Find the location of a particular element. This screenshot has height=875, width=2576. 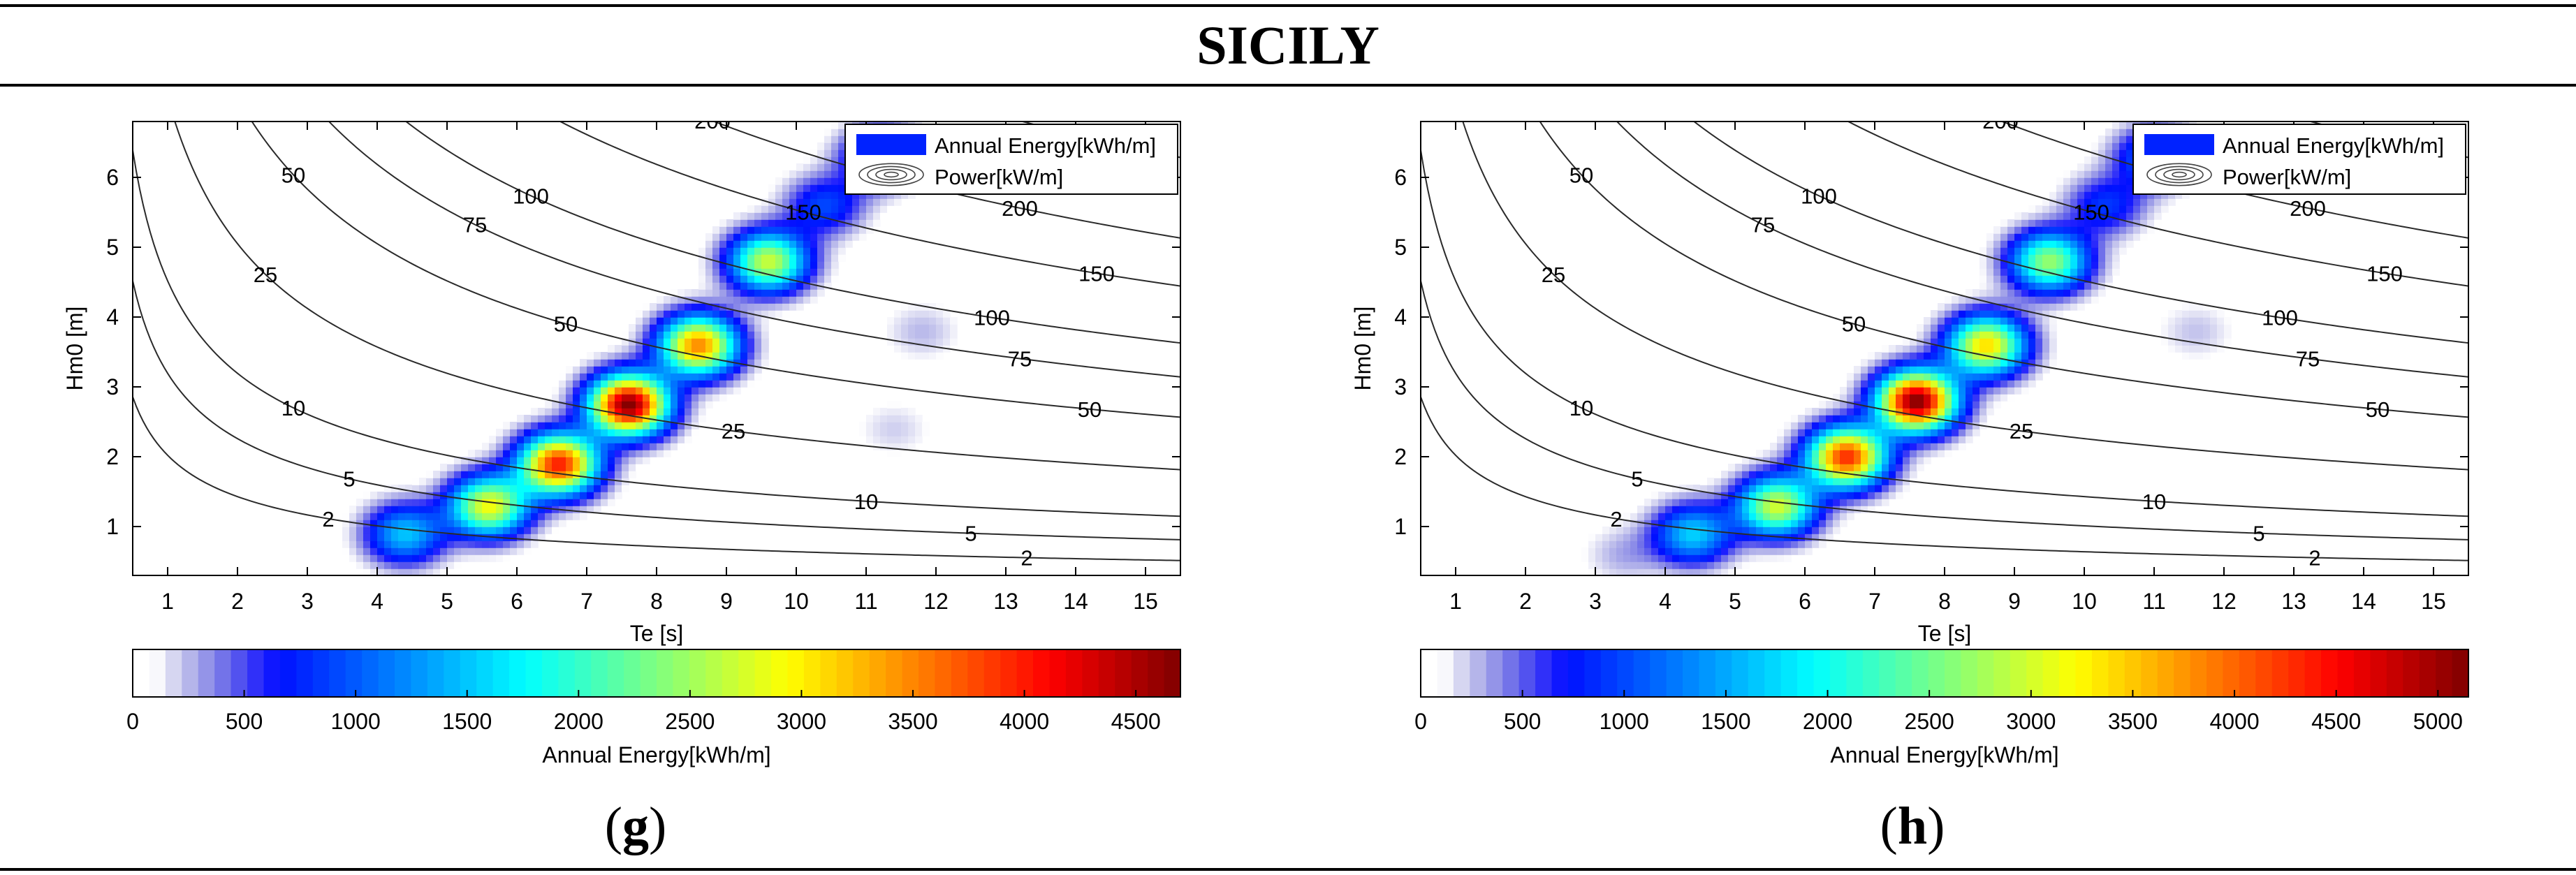

y-axis-label: Hm0 [m] is located at coordinates (74, 349).